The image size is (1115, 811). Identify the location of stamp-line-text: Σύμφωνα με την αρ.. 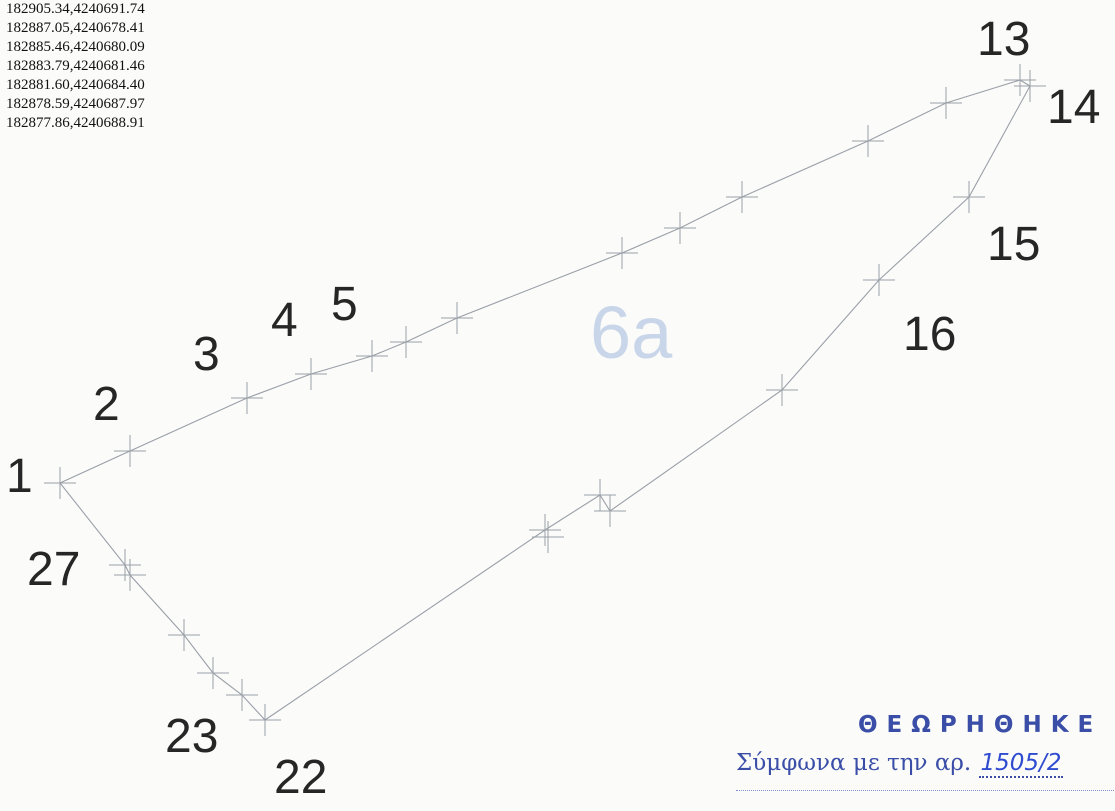
(854, 763).